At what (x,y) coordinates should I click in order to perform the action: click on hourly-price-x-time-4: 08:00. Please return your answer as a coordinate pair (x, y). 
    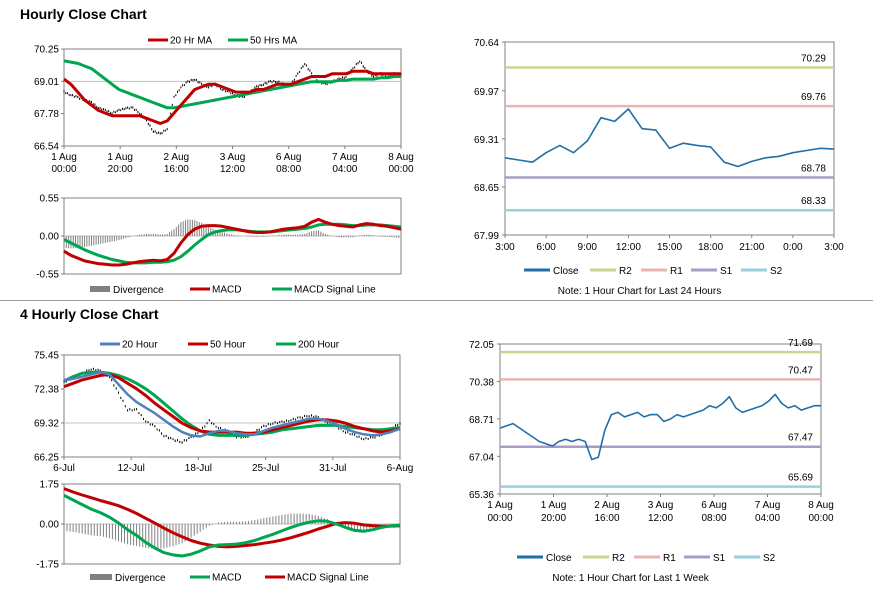
    Looking at the image, I should click on (288, 169).